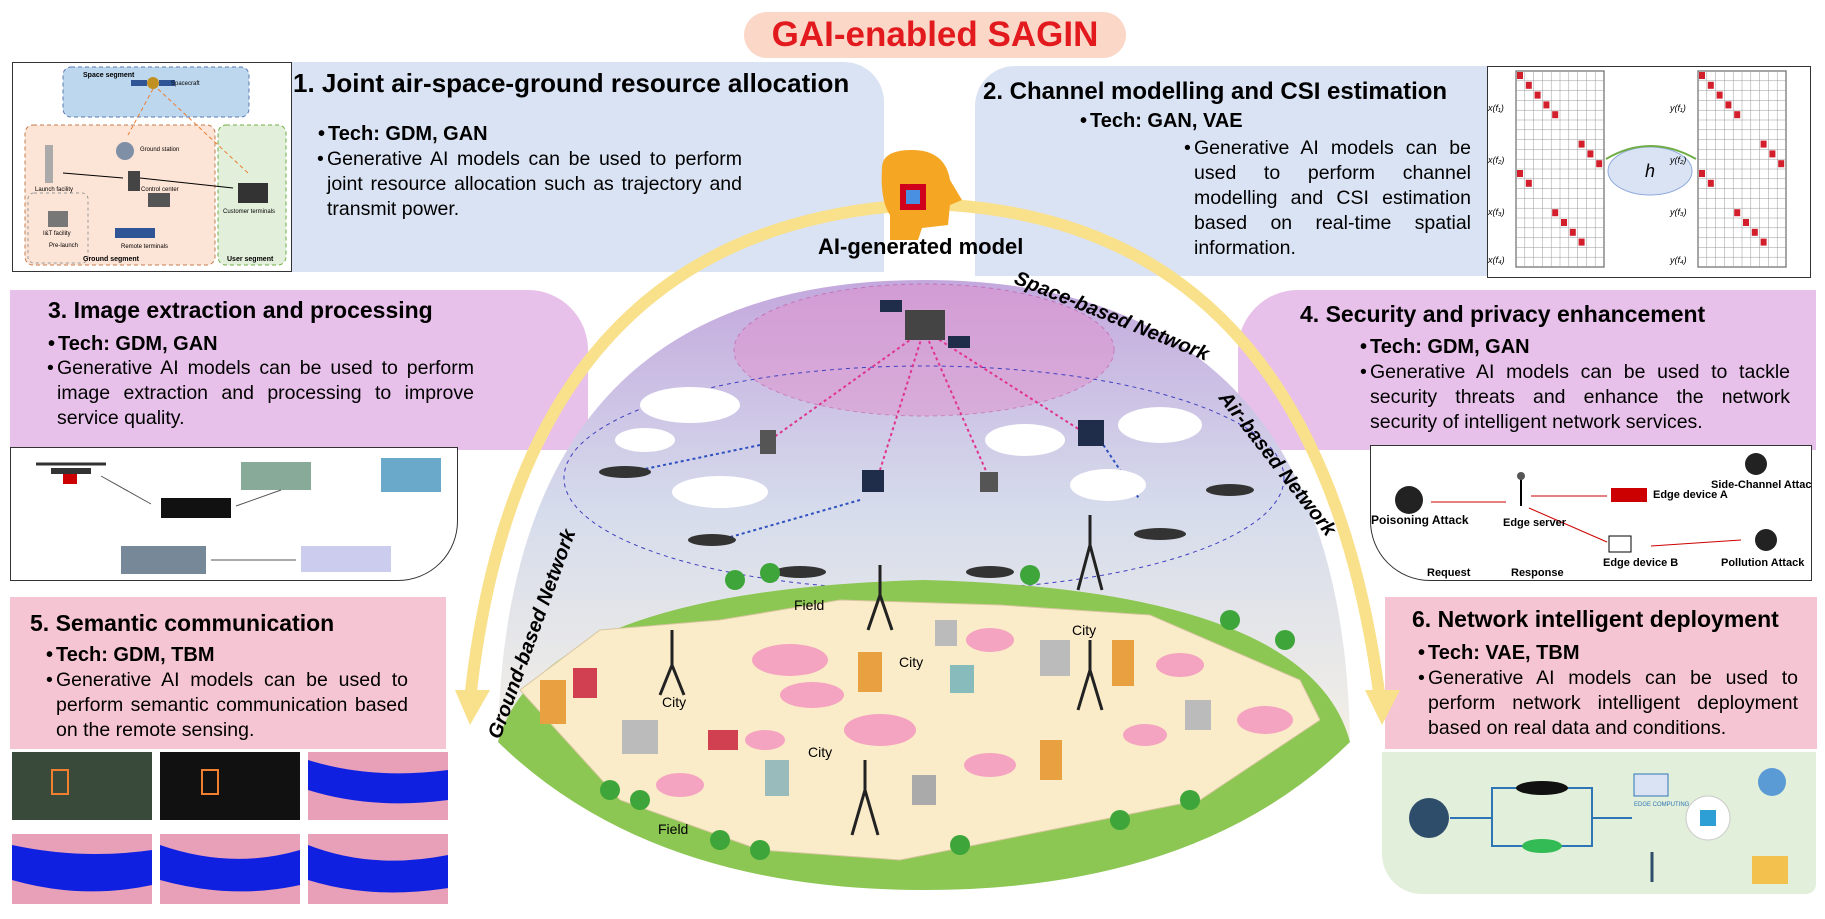  What do you see at coordinates (1535, 523) in the screenshot?
I see `label-edge-server: Edge server` at bounding box center [1535, 523].